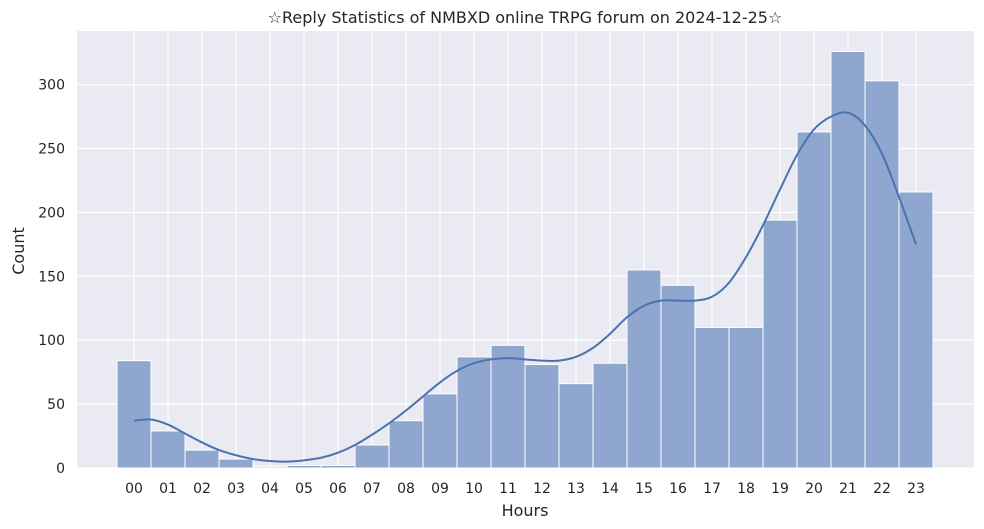 Image resolution: width=984 pixels, height=529 pixels. What do you see at coordinates (202, 489) in the screenshot?
I see `x-tick-label: 02` at bounding box center [202, 489].